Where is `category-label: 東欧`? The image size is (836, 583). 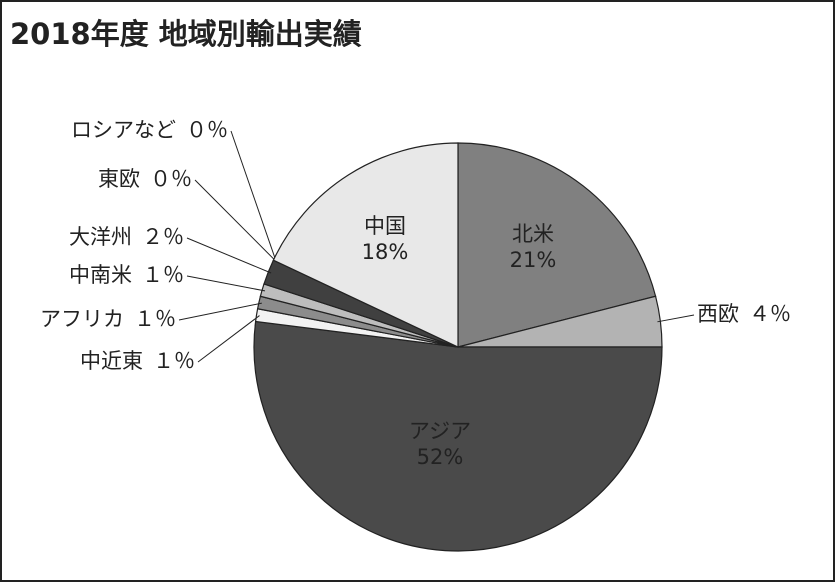 category-label: 東欧 is located at coordinates (119, 179).